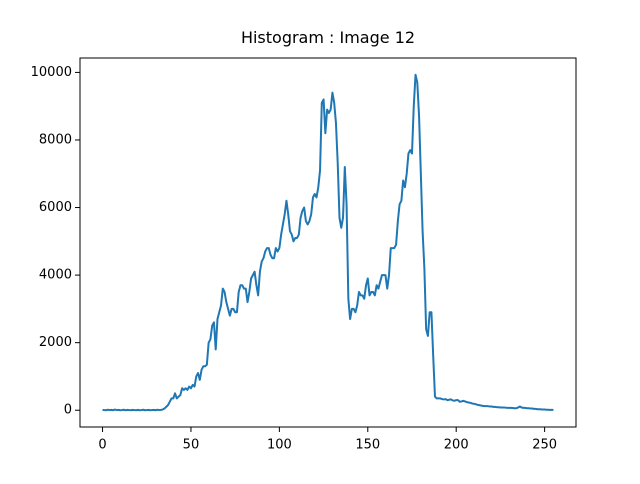  What do you see at coordinates (544, 445) in the screenshot?
I see `x-tick-label: 250` at bounding box center [544, 445].